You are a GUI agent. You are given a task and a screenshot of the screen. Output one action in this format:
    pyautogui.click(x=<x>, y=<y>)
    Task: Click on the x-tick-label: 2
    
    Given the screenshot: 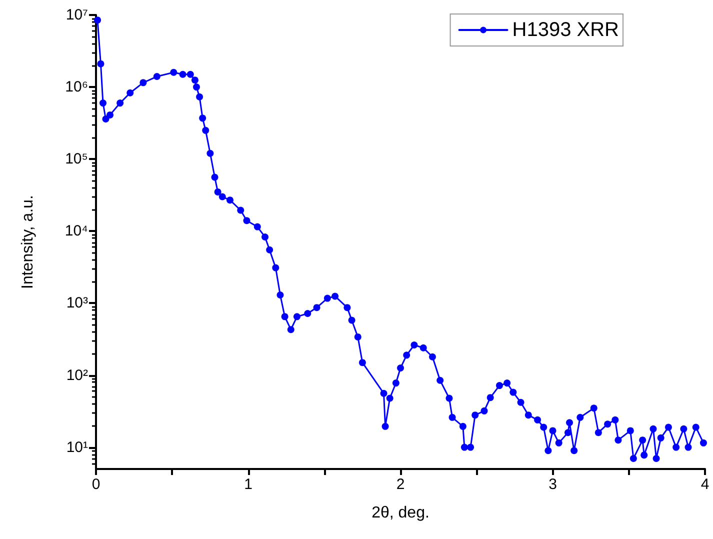 What is the action you would take?
    pyautogui.click(x=400, y=484)
    